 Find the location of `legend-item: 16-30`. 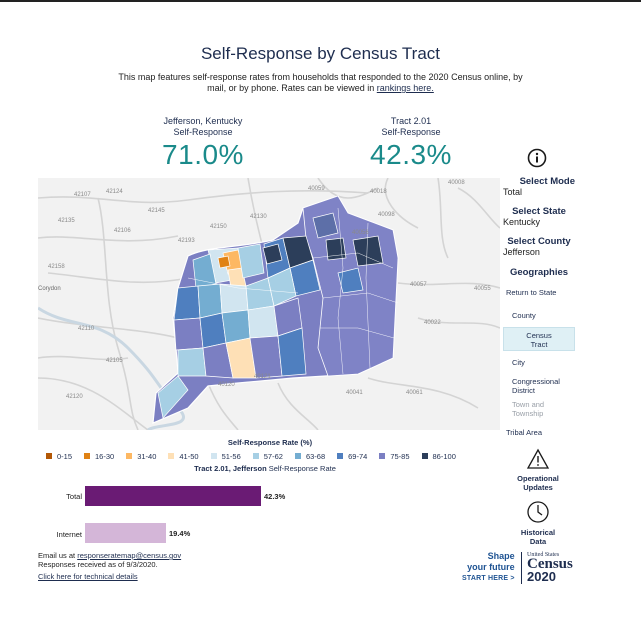

legend-item: 16-30 is located at coordinates (99, 456).